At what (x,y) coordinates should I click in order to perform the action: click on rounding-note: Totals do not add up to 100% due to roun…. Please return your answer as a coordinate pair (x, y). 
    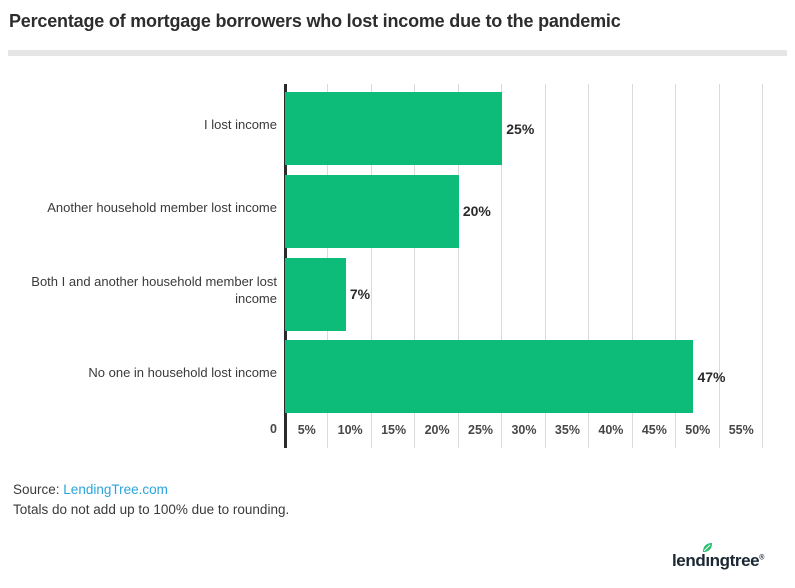
    Looking at the image, I should click on (151, 509).